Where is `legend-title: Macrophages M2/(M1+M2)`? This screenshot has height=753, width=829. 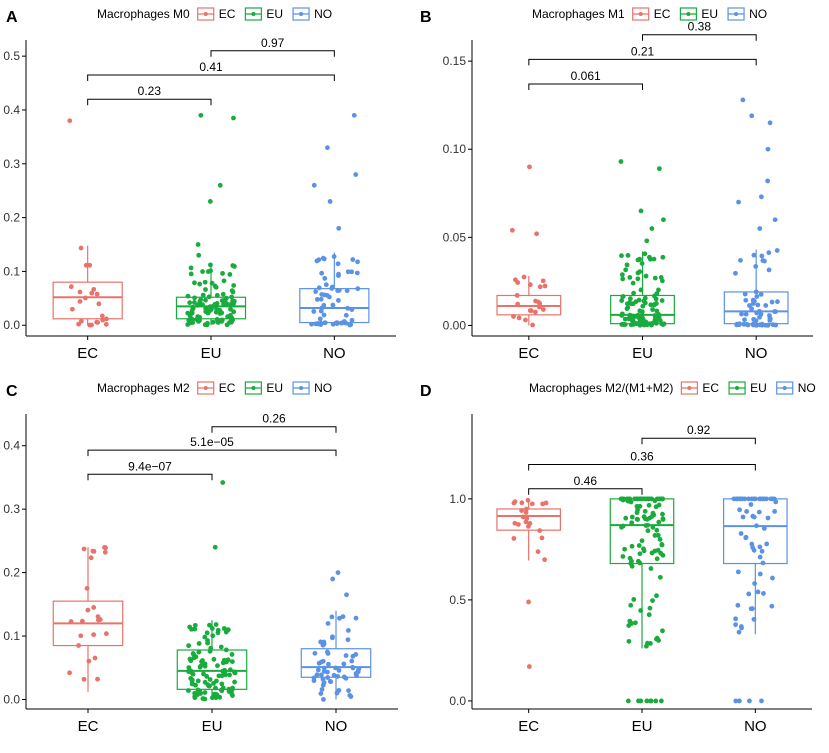 legend-title: Macrophages M2/(M1+M2) is located at coordinates (601, 388).